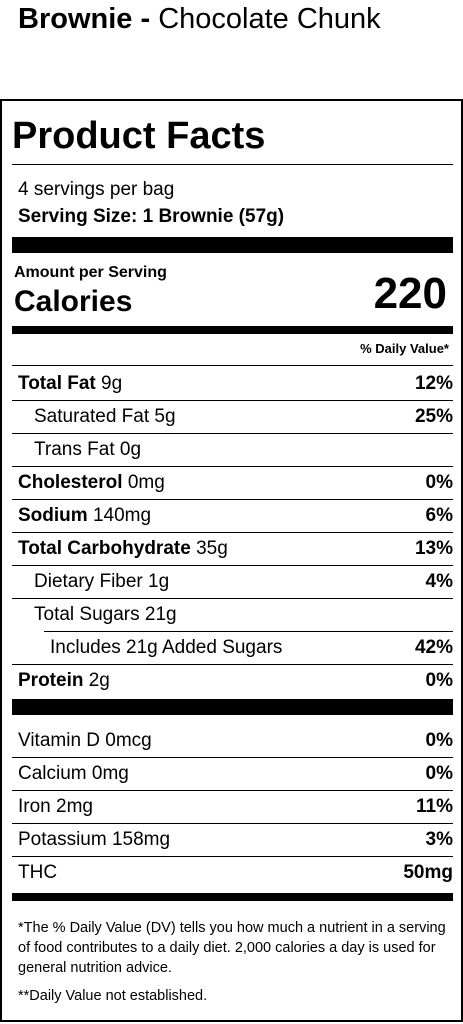  I want to click on nutrient-amount: 0mg, so click(146, 482).